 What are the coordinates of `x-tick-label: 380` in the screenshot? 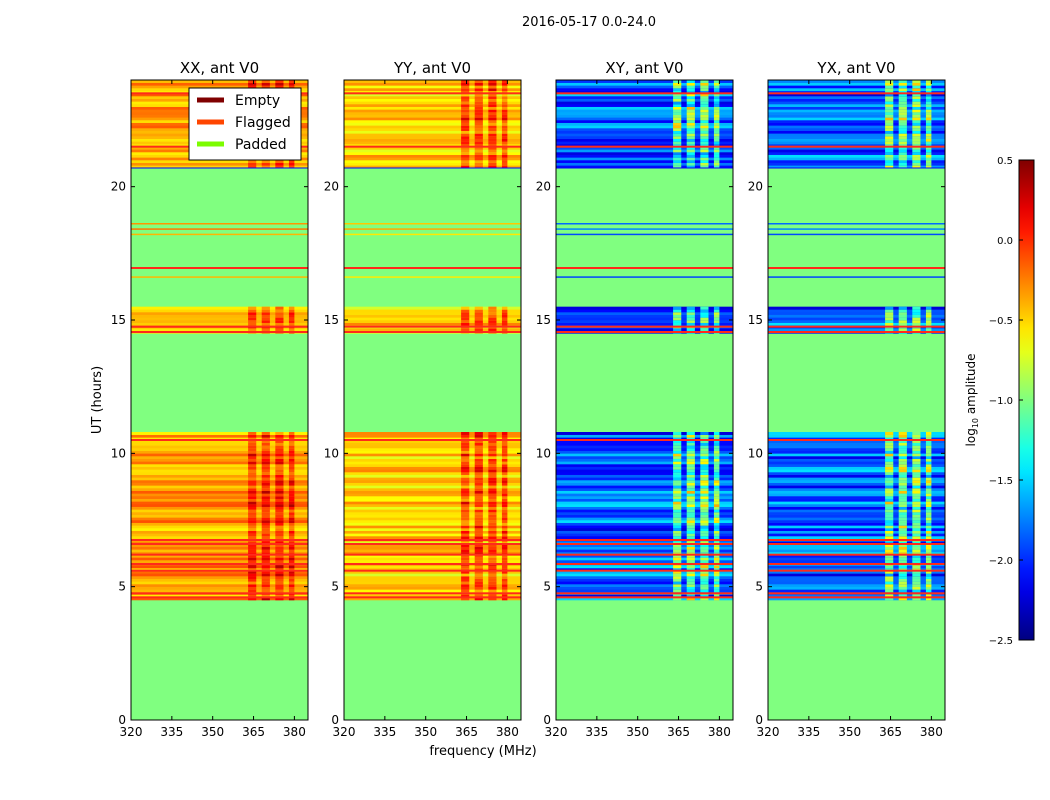 It's located at (719, 732).